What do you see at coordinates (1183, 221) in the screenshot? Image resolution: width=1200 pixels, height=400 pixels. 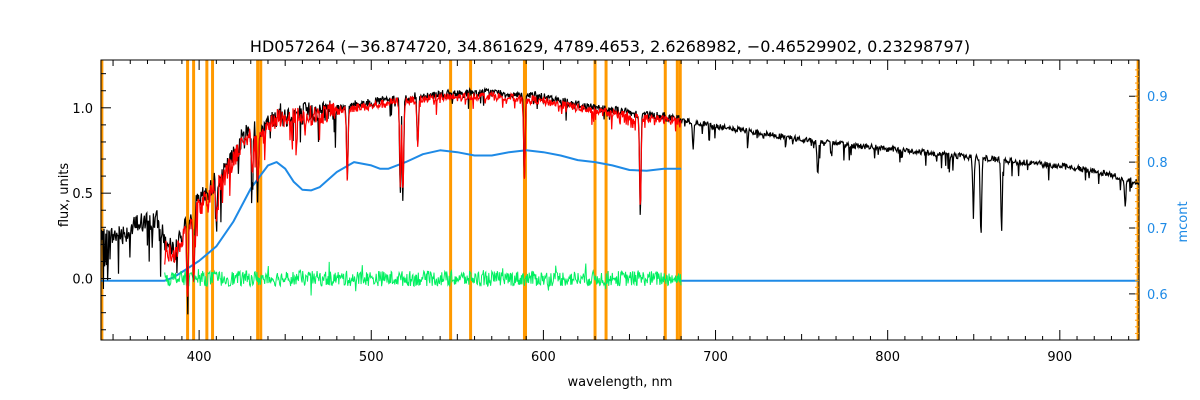 I see `y2-axis-title: mcont` at bounding box center [1183, 221].